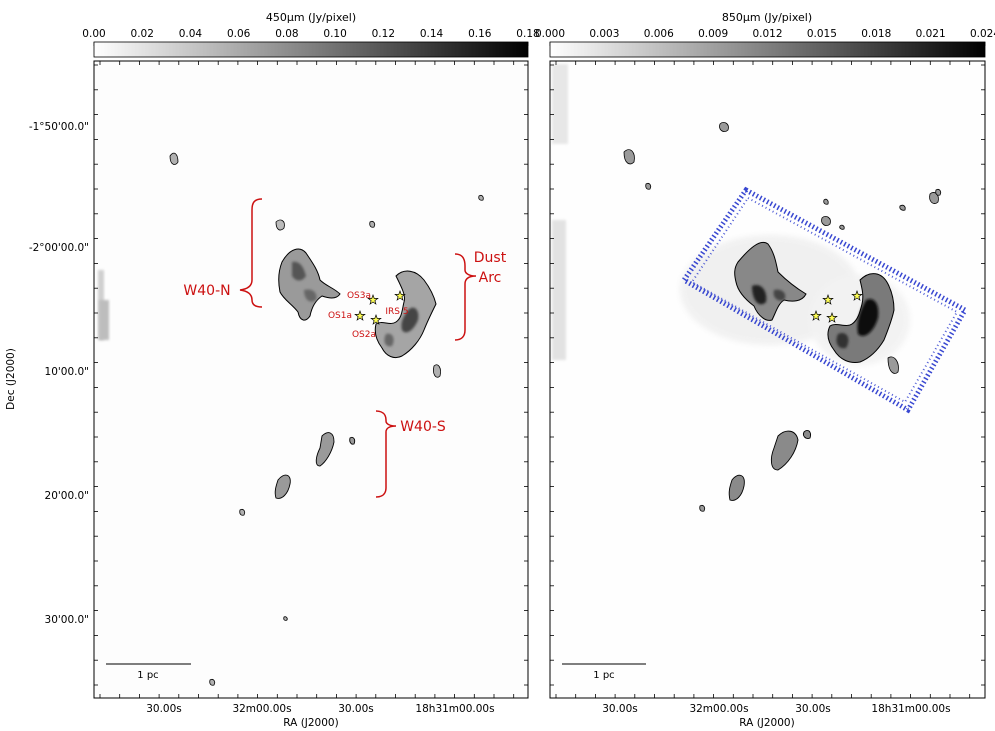 The width and height of the screenshot is (995, 731). I want to click on os1a-label: OS1a, so click(340, 316).